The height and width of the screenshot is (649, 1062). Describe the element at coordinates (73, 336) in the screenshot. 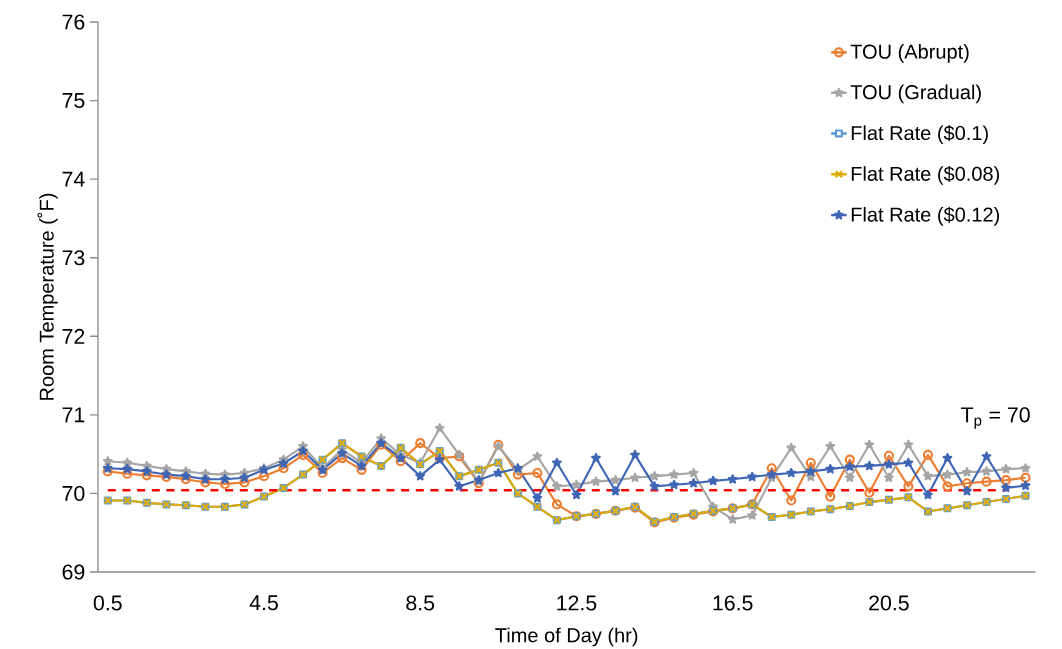

I see `y-tick-label: 72` at that location.